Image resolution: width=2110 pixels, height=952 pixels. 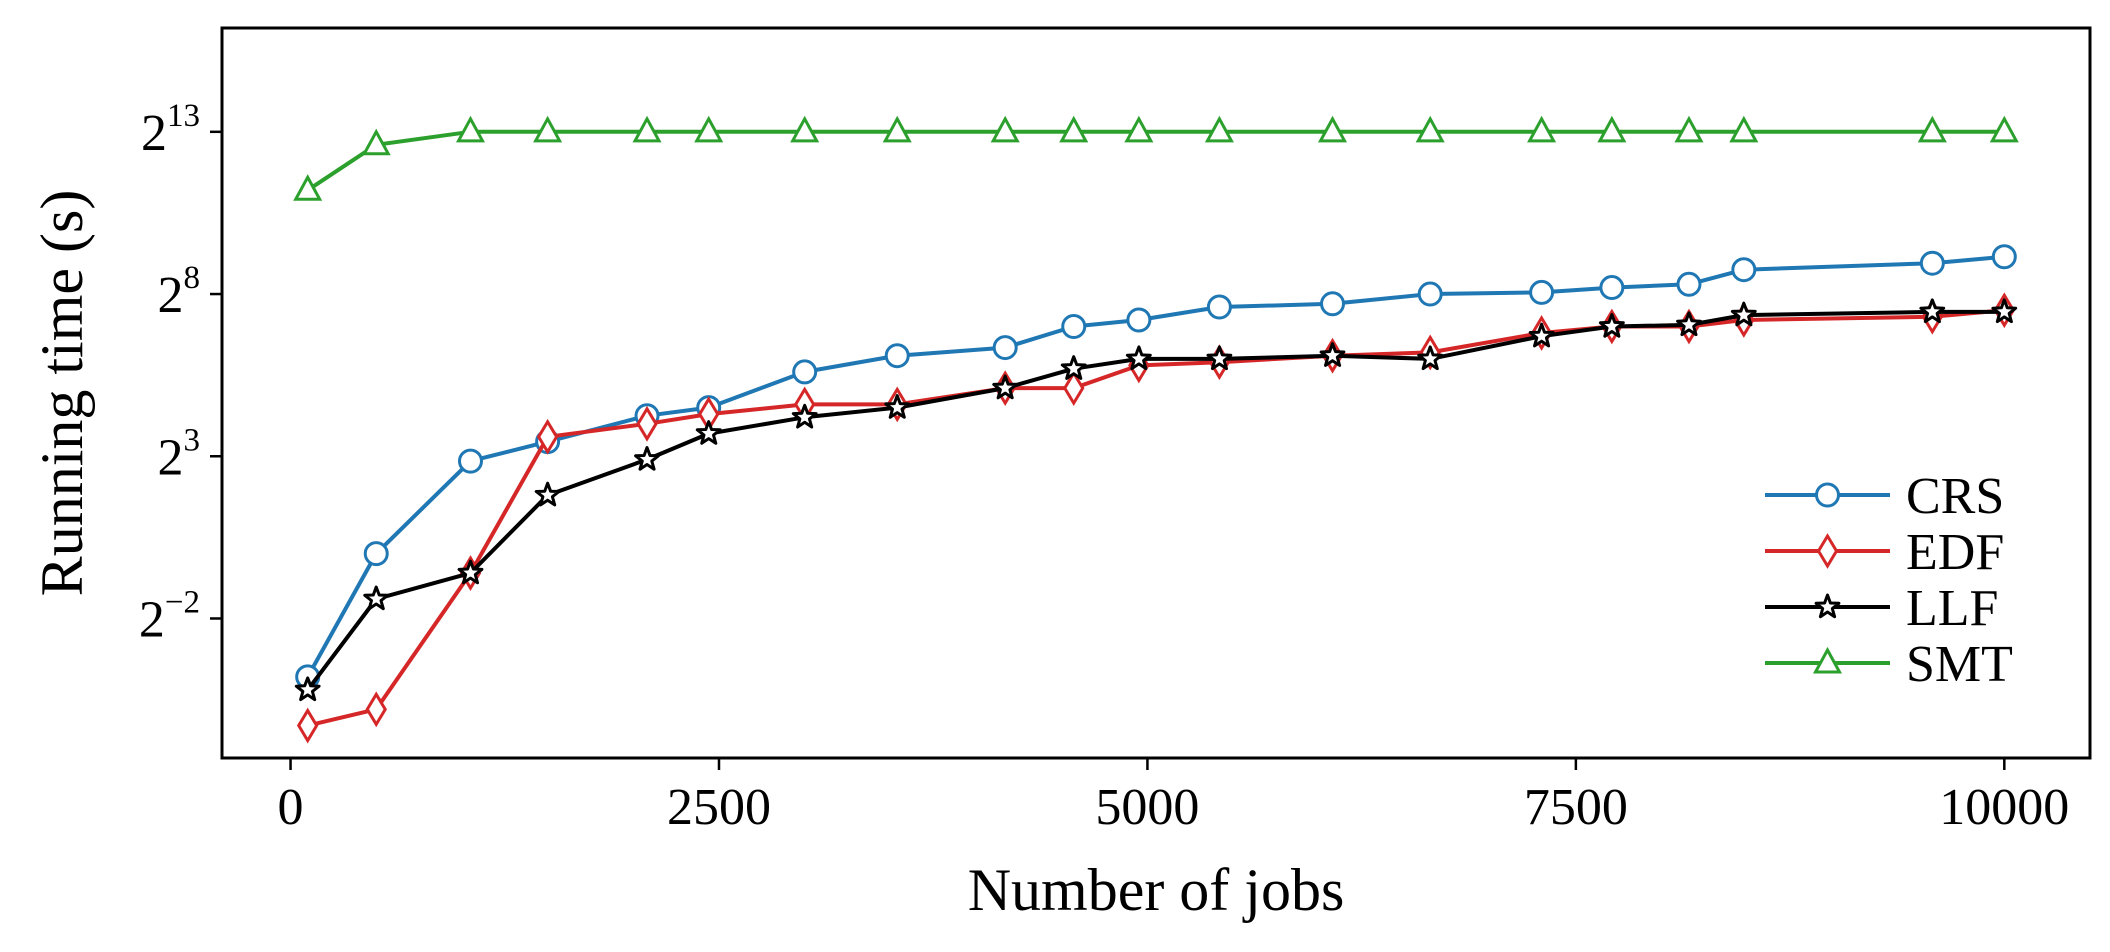 I want to click on legend-label-edf: EDF, so click(x=1955, y=552).